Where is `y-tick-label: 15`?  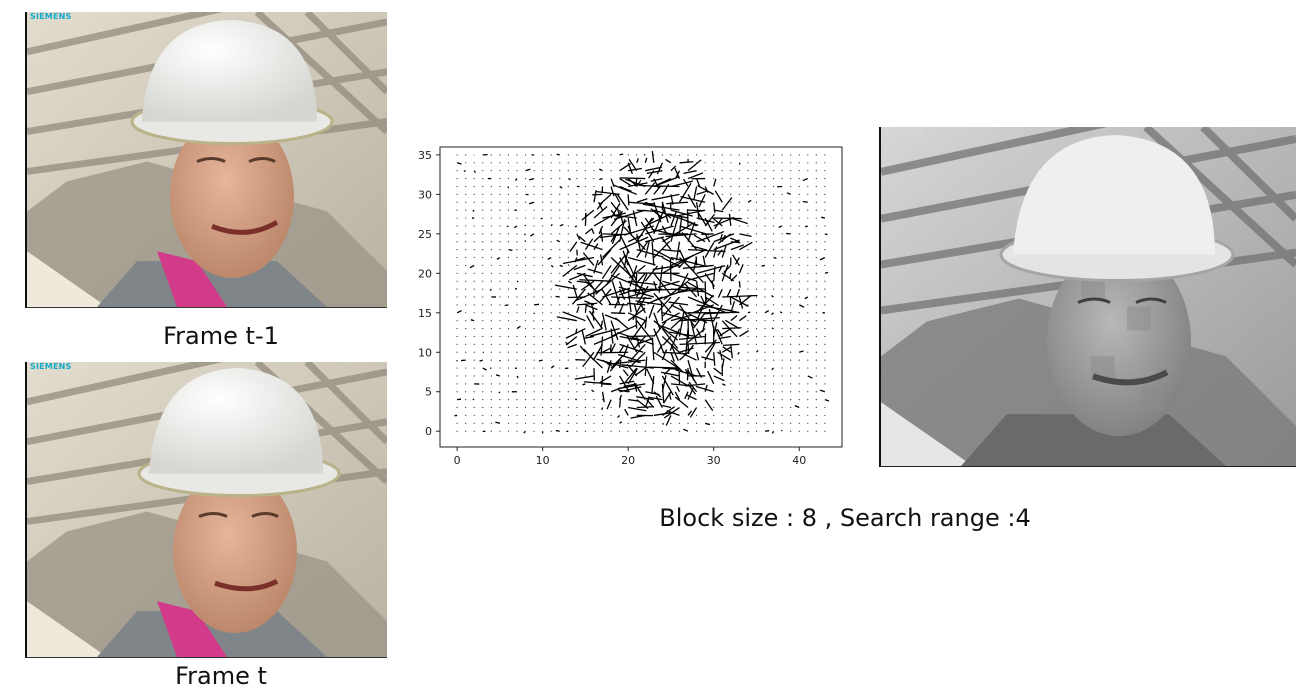 y-tick-label: 15 is located at coordinates (425, 313).